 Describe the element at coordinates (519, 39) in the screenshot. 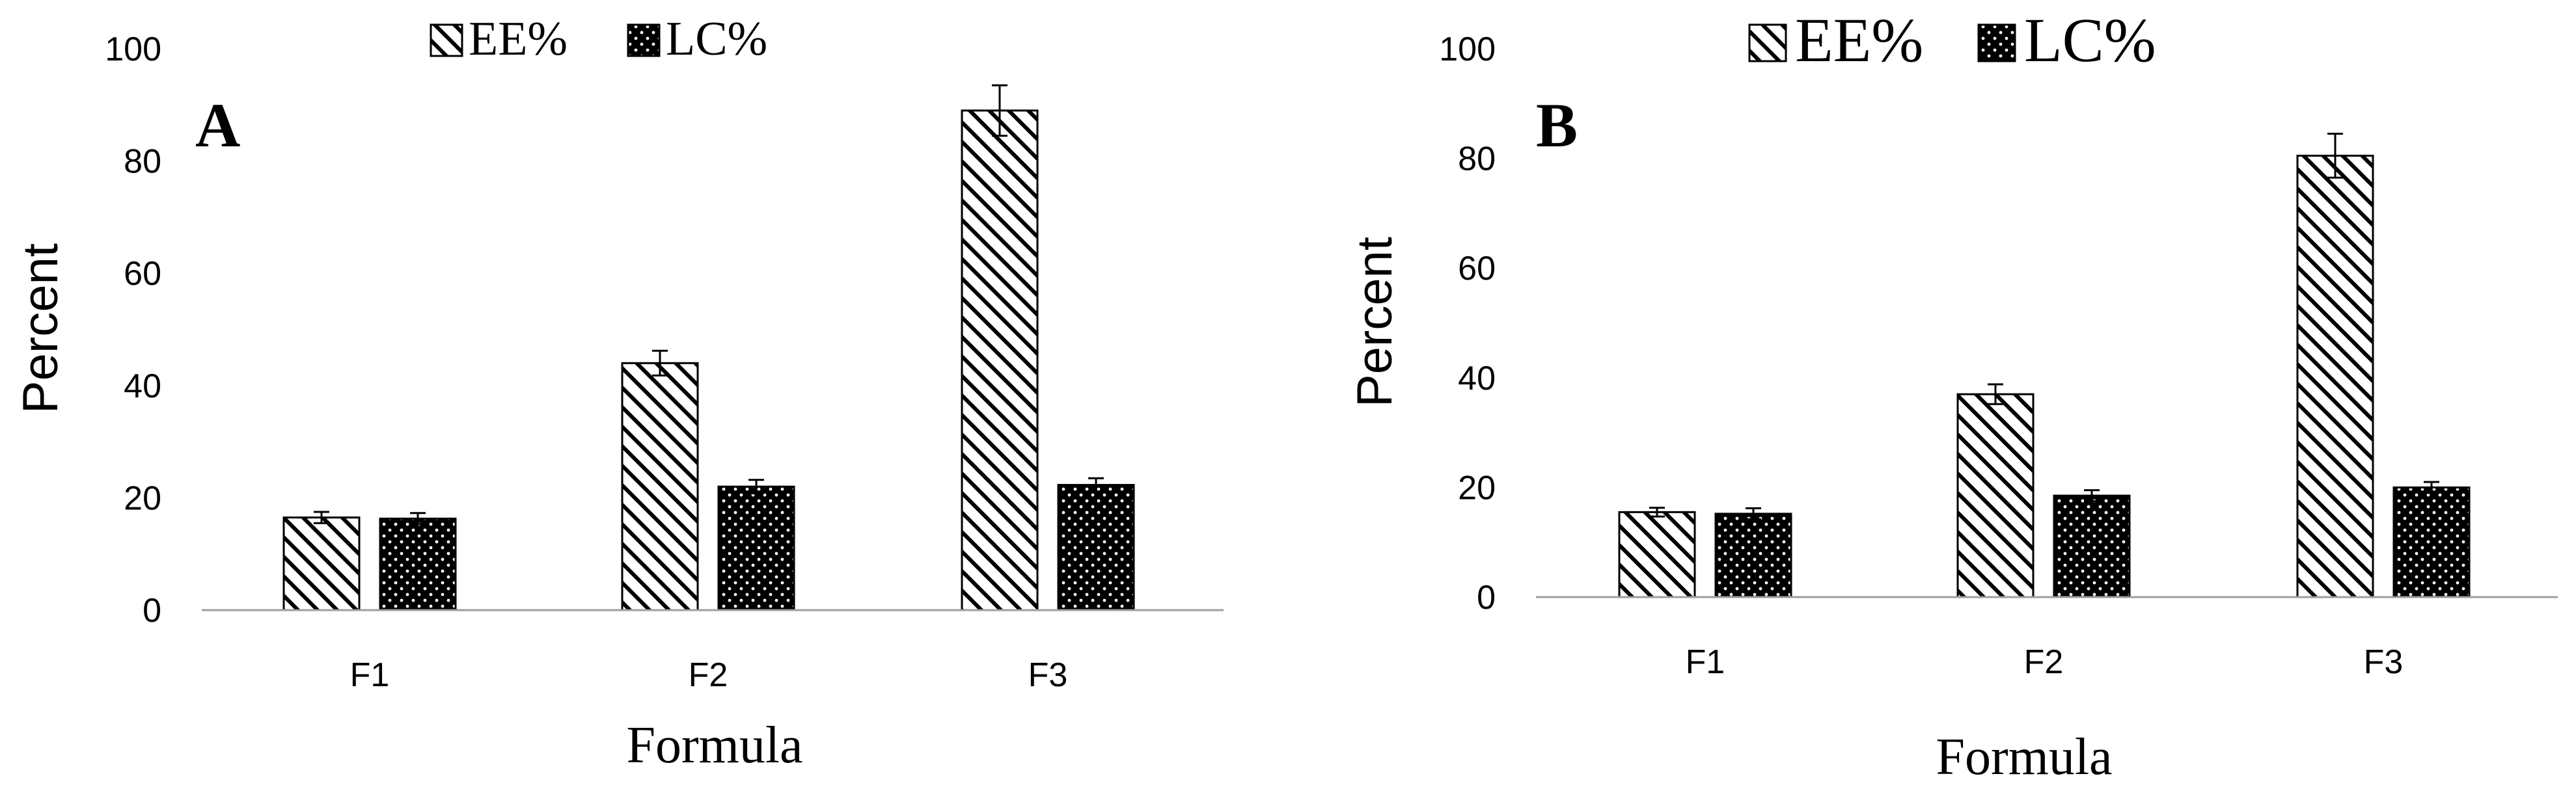

I see `legend-label-ee-a: EE%` at that location.